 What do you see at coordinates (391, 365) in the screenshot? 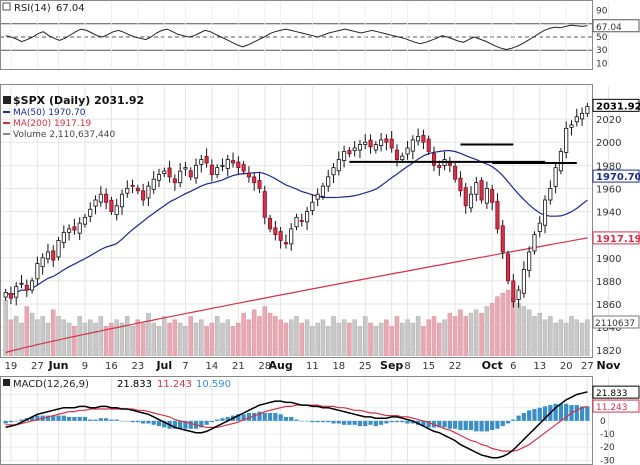
I see `x-tick-label: Sep` at bounding box center [391, 365].